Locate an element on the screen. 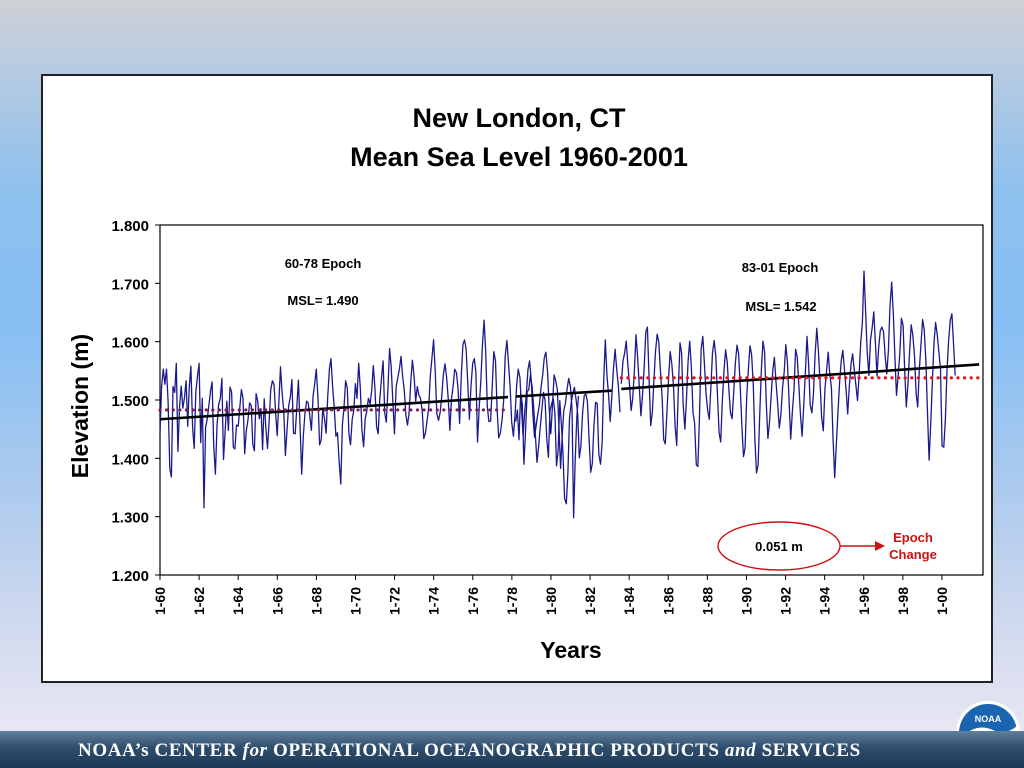  x-tick-label: 1-74 is located at coordinates (434, 601).